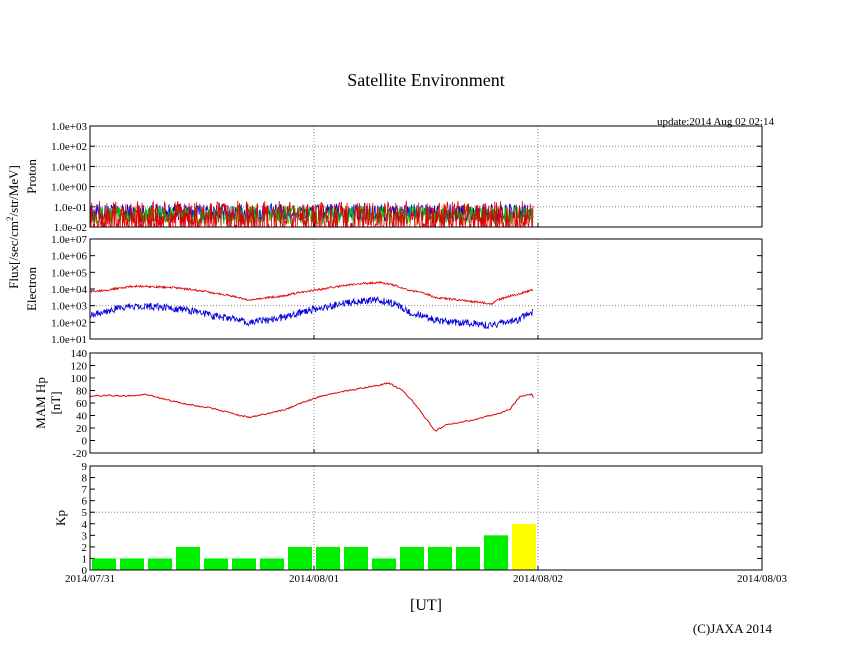 The width and height of the screenshot is (846, 655). Describe the element at coordinates (79, 454) in the screenshot. I see `y-tick-label: -20` at that location.